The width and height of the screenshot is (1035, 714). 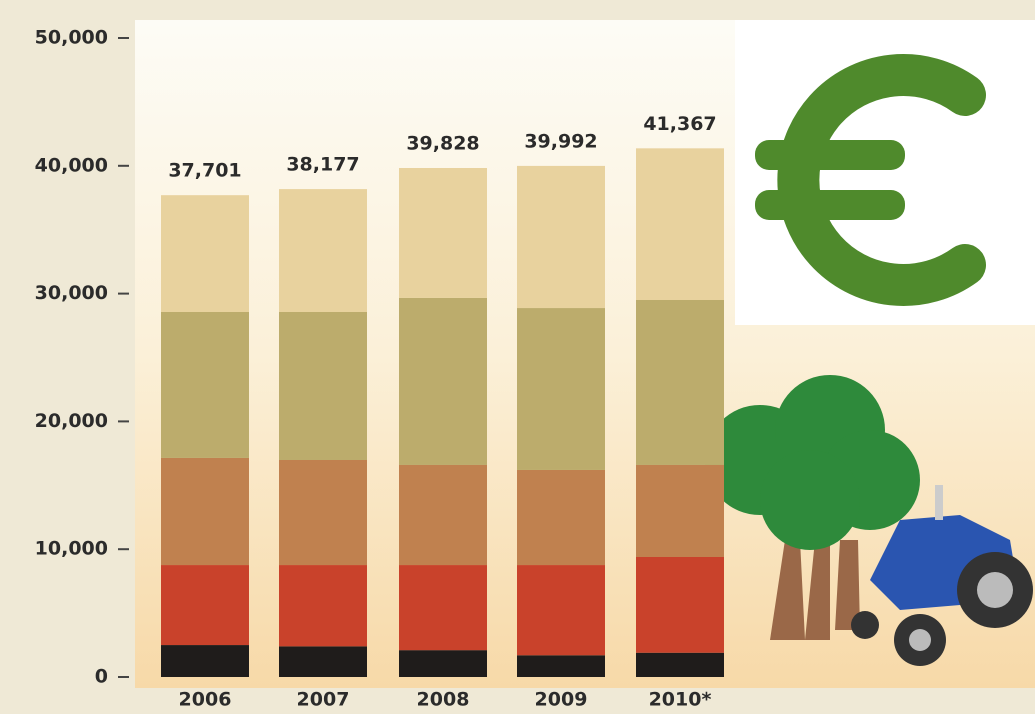 What do you see at coordinates (561, 700) in the screenshot?
I see `x-tick-label: 2009` at bounding box center [561, 700].